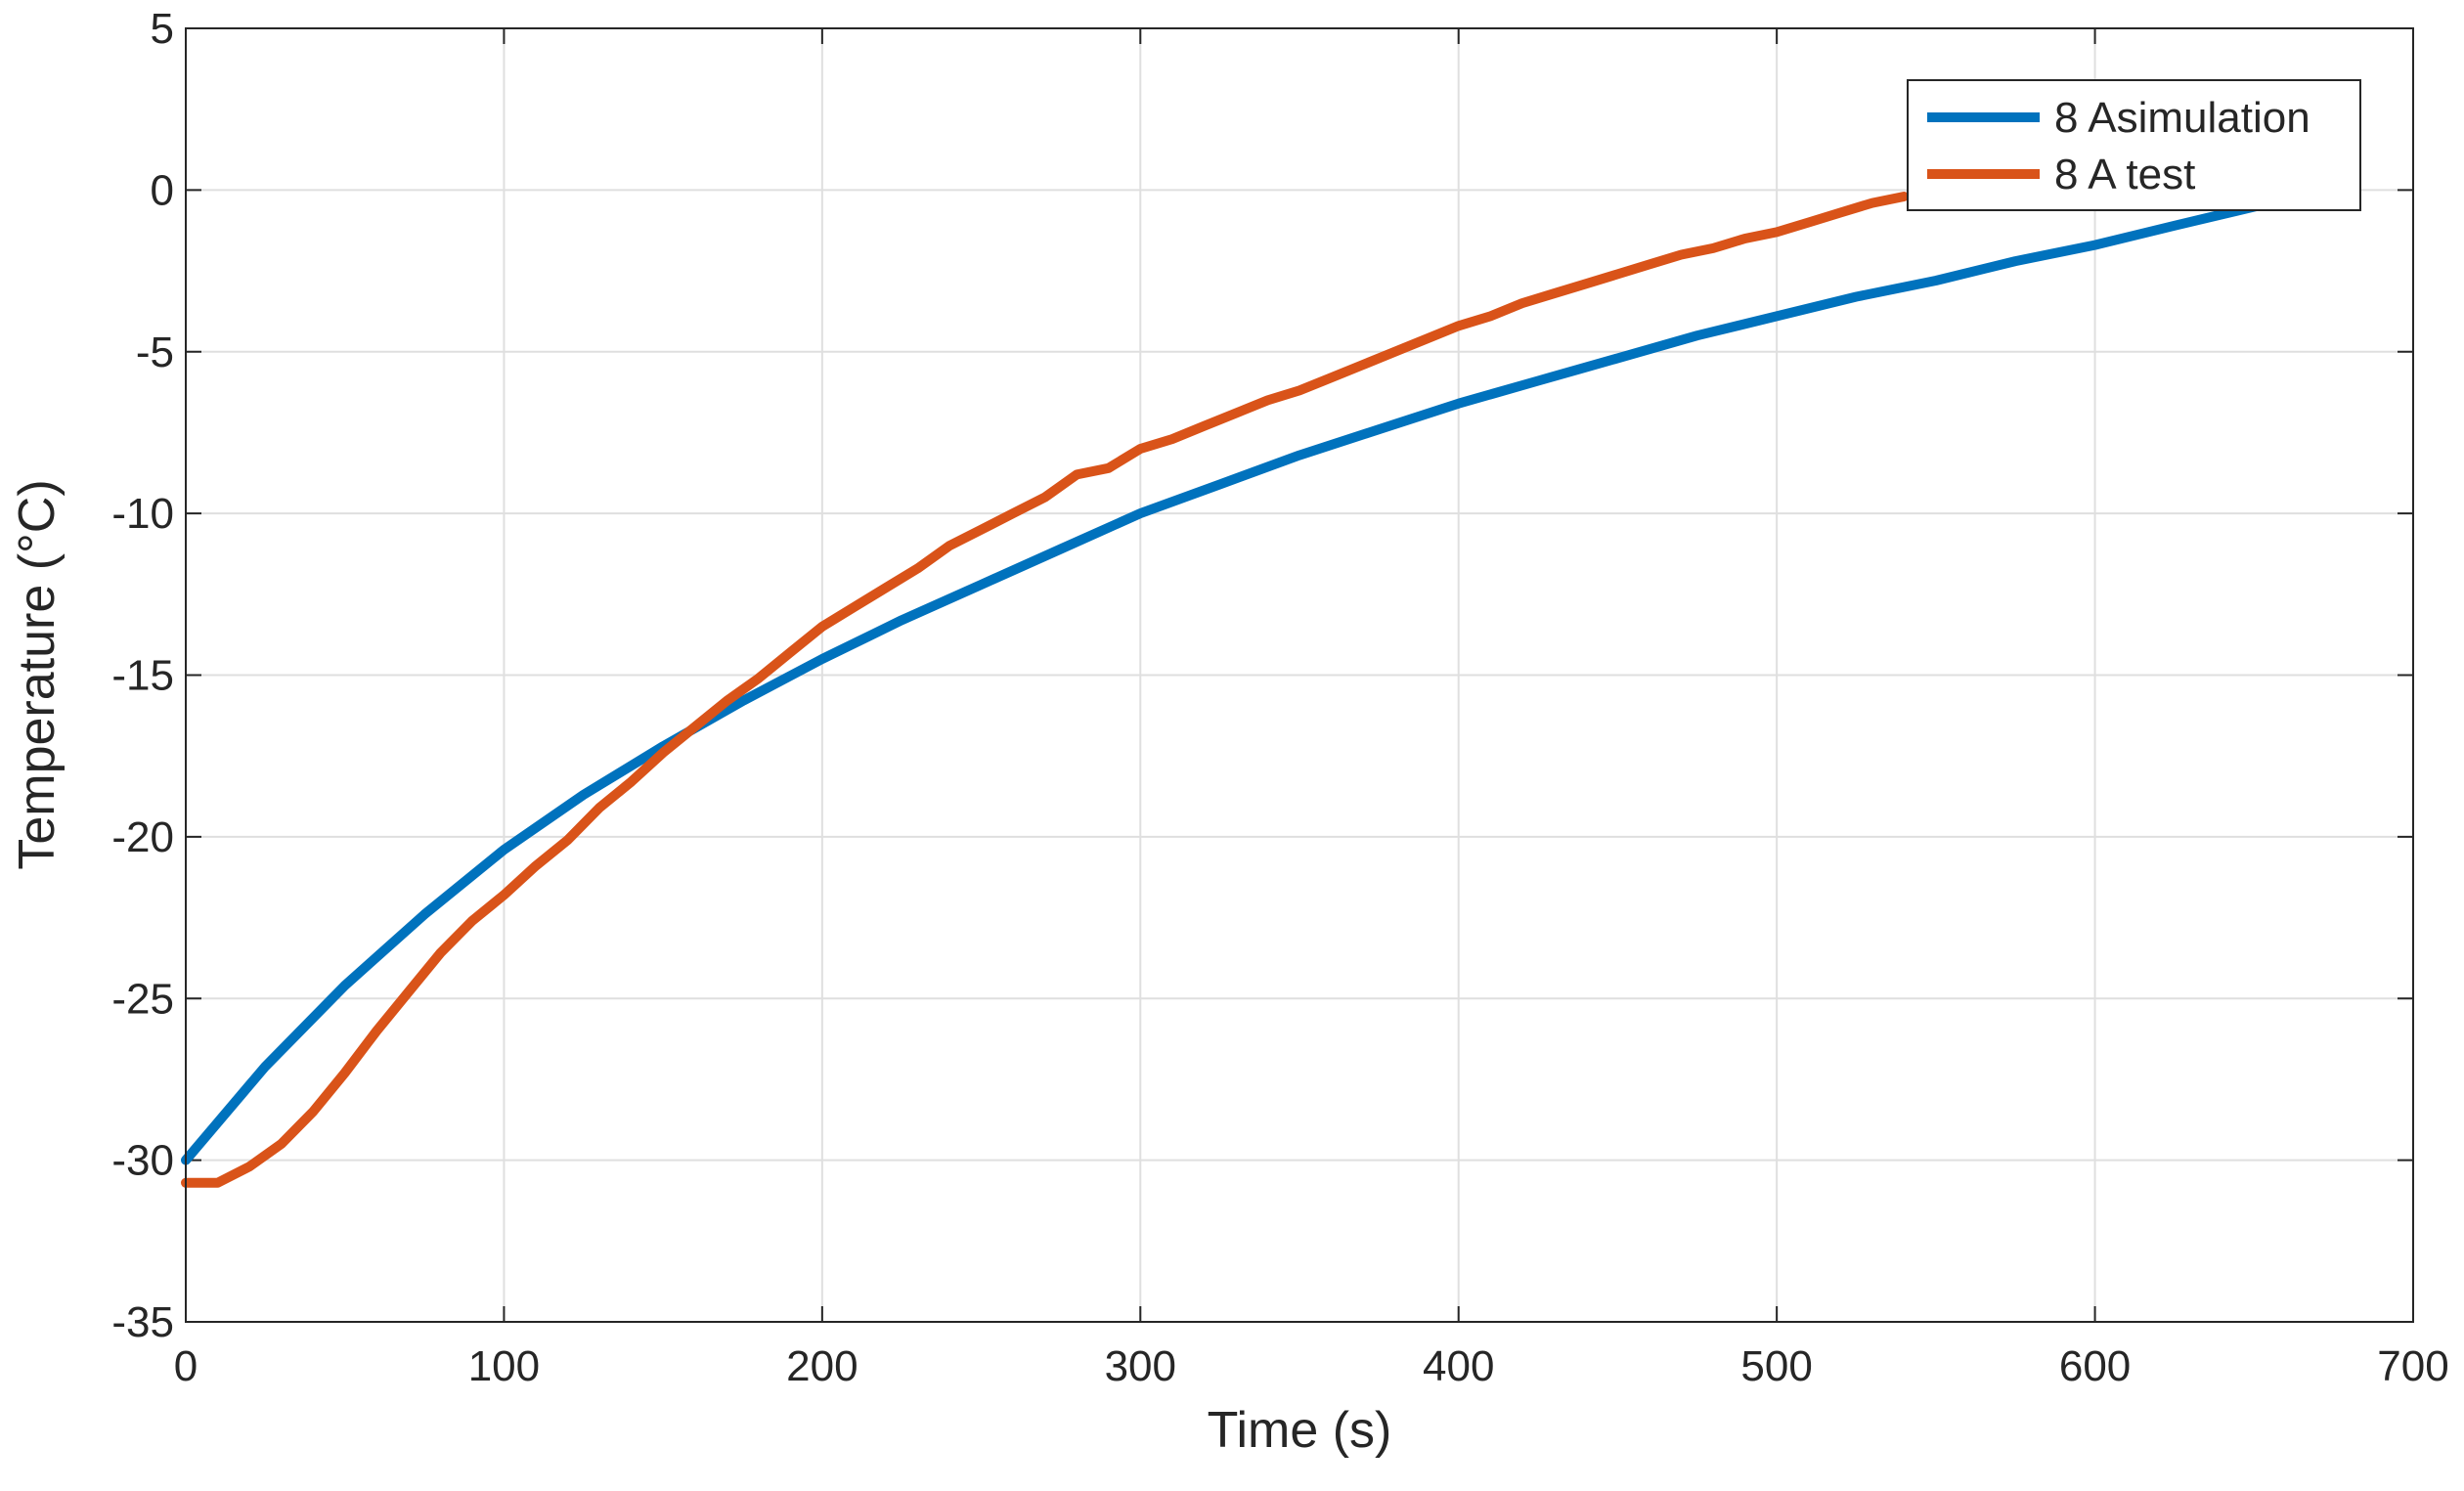  Describe the element at coordinates (186, 1366) in the screenshot. I see `x-tick-label: 0` at that location.